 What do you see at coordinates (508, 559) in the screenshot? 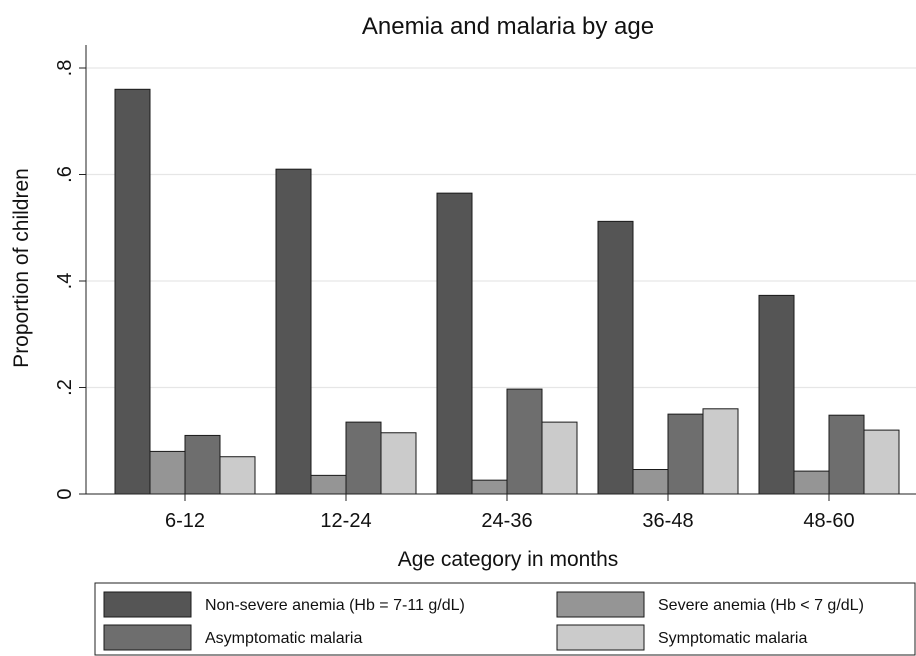
I see `x-axis-title: Age category in months` at bounding box center [508, 559].